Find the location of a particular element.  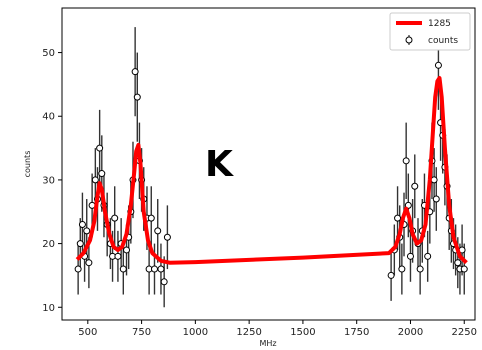

x-tick-label: 500 is located at coordinates (87, 332).